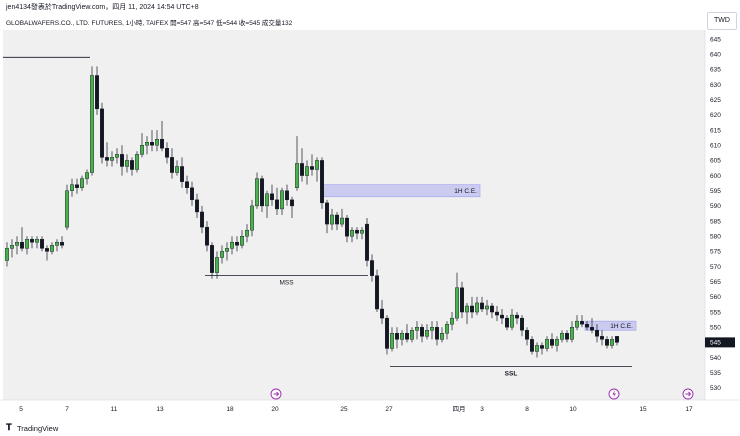 The width and height of the screenshot is (740, 436). Describe the element at coordinates (715, 388) in the screenshot. I see `y-tick-label: 530` at that location.